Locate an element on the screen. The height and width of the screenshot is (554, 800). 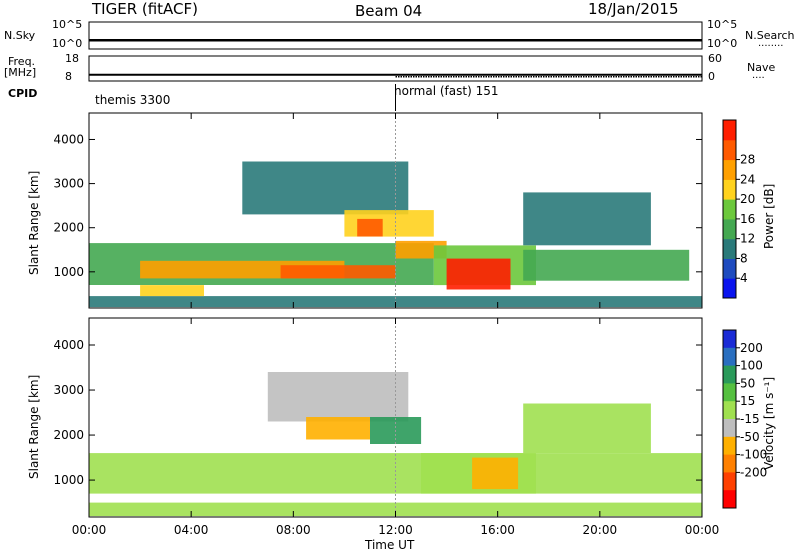
velocity-colorbar-label-0: 200 is located at coordinates (751, 348).